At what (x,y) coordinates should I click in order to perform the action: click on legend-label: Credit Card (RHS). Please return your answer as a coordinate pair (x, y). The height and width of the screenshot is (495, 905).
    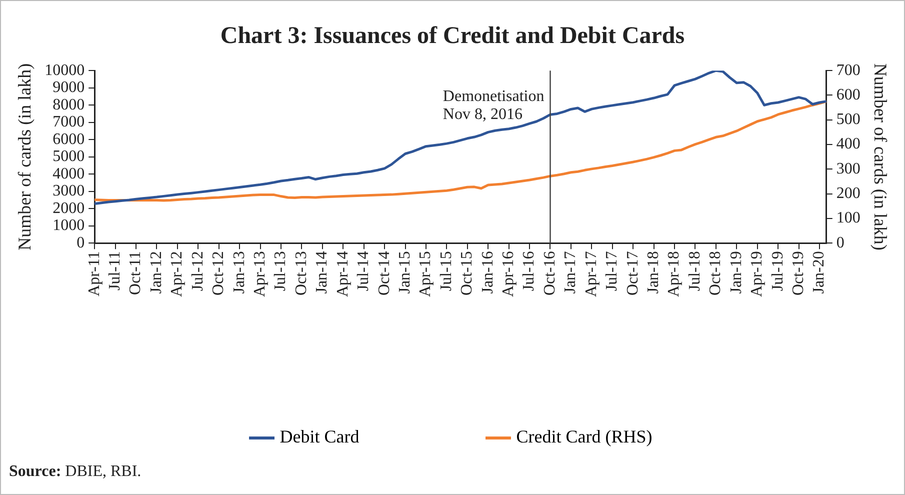
    Looking at the image, I should click on (584, 436).